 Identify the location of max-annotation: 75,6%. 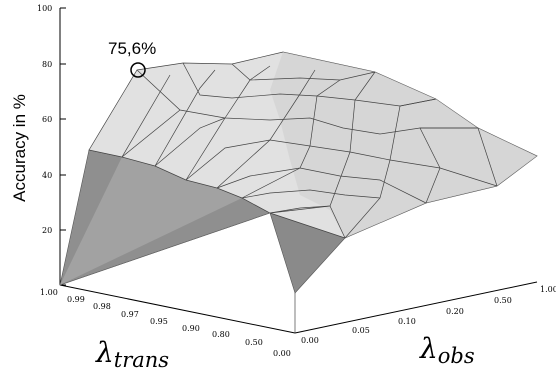
(132, 58).